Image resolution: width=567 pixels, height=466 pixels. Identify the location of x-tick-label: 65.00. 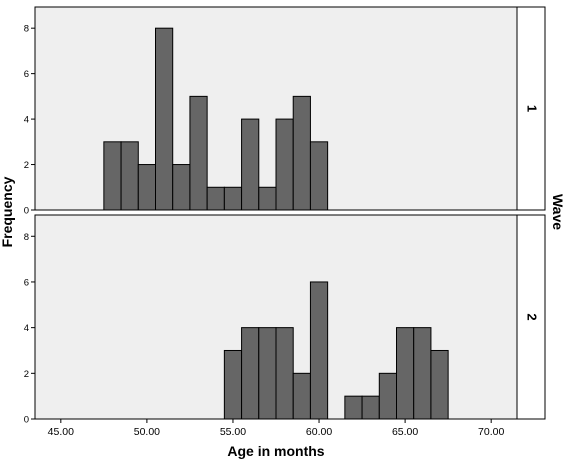
(405, 432).